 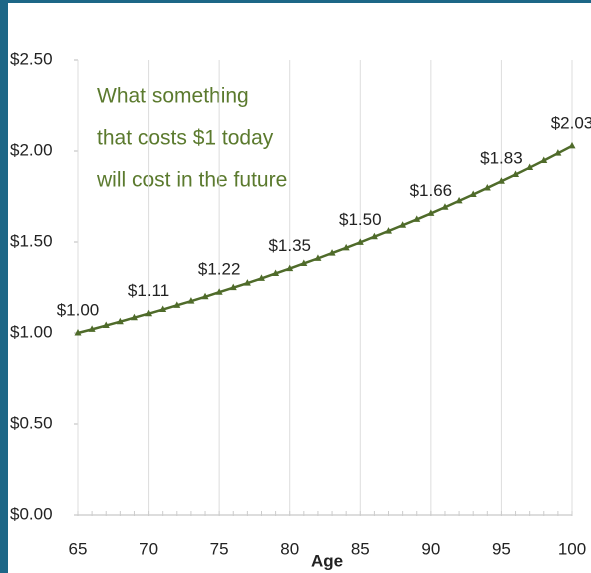 What do you see at coordinates (430, 548) in the screenshot?
I see `x-tick-label: 90` at bounding box center [430, 548].